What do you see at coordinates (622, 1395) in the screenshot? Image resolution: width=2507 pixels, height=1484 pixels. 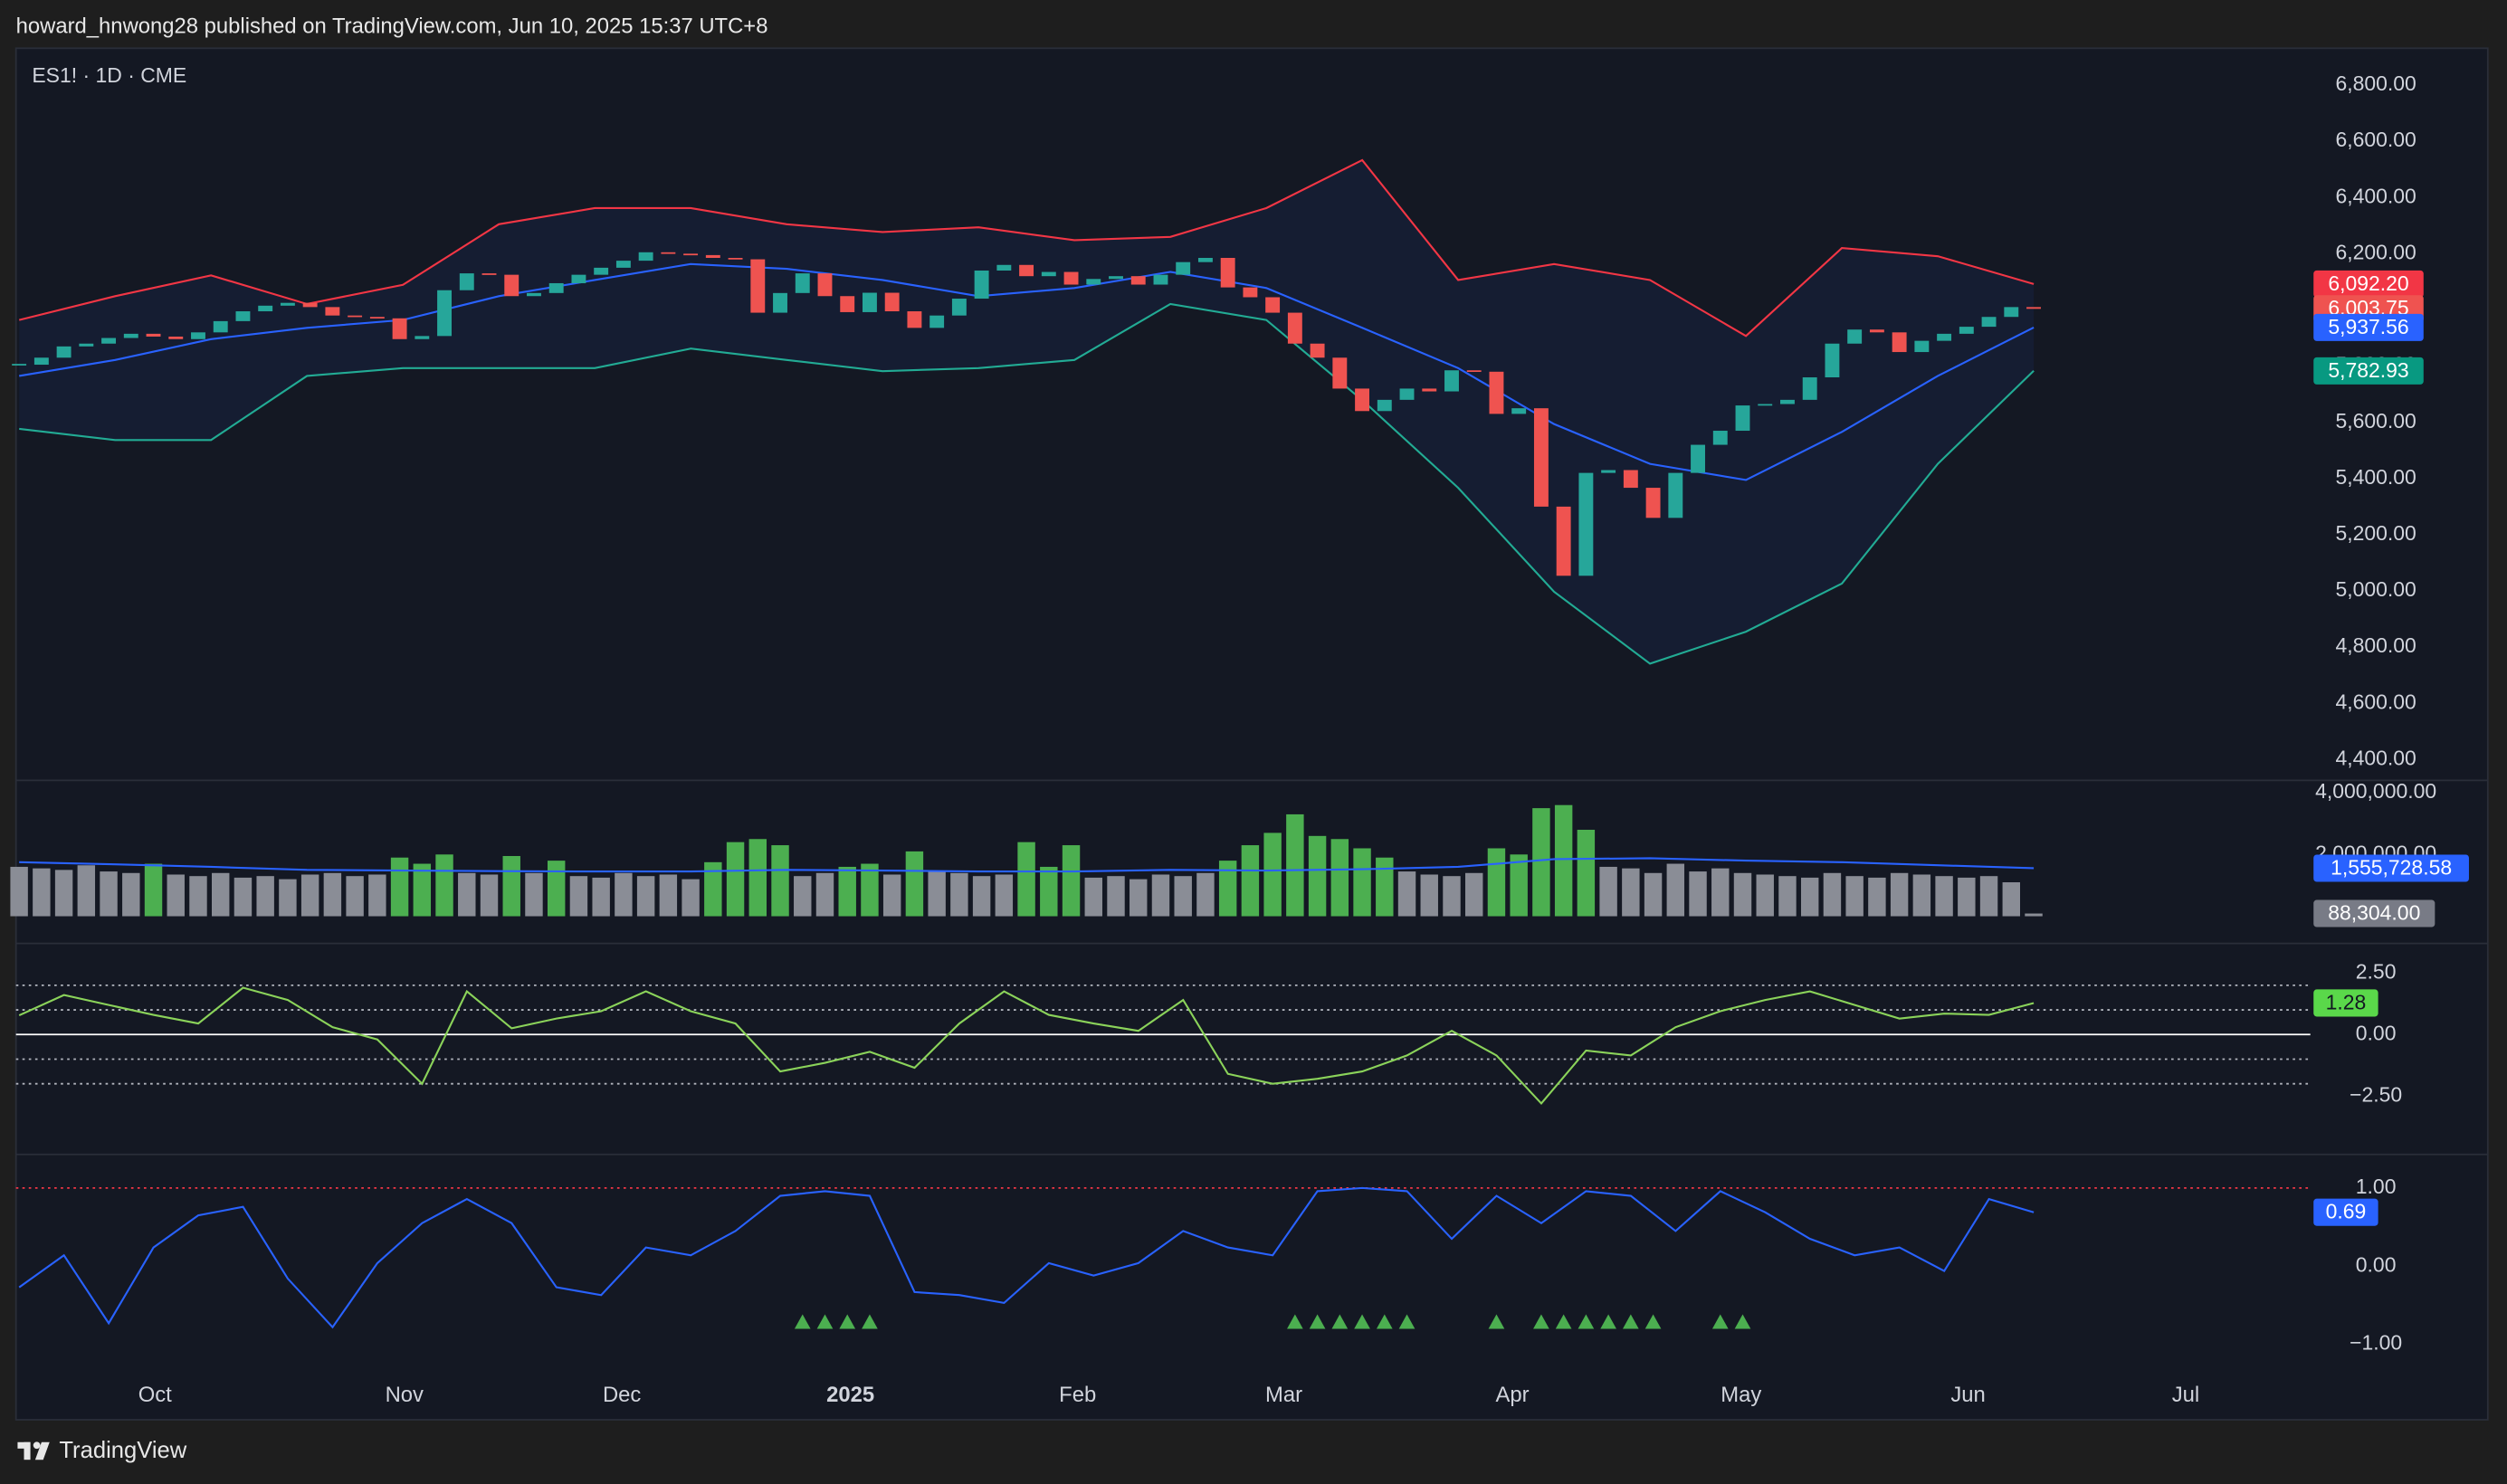 I see `x-tick-label: Dec` at bounding box center [622, 1395].